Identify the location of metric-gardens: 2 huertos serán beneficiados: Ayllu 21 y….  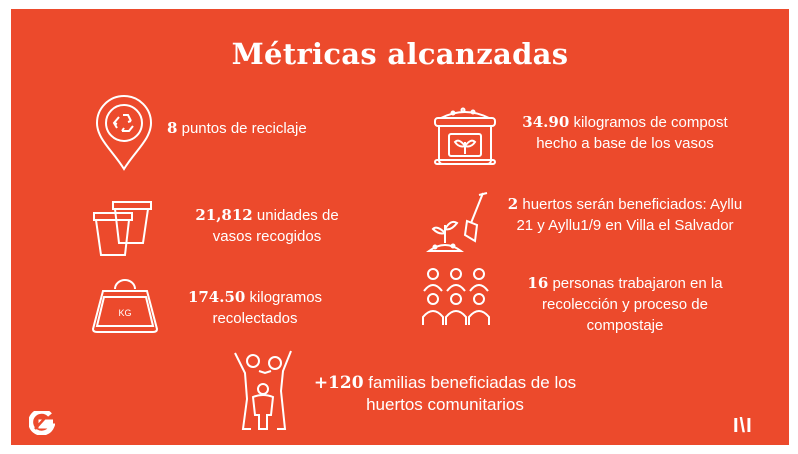
(625, 215).